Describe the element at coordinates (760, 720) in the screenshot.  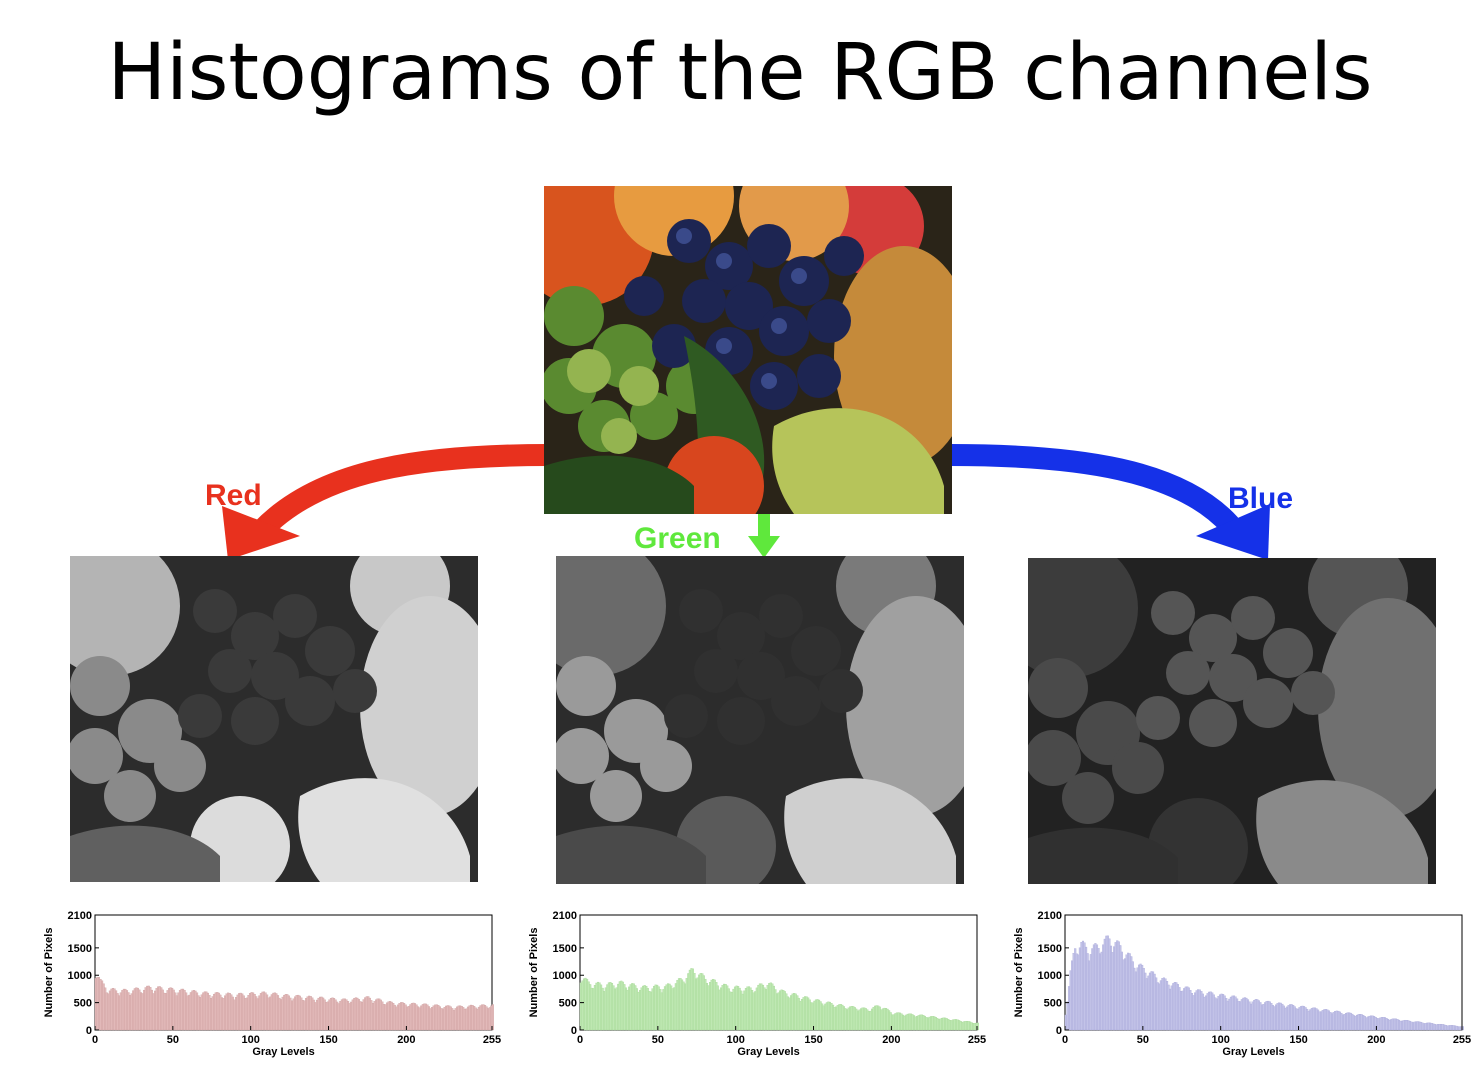
I see `green-channel-image` at that location.